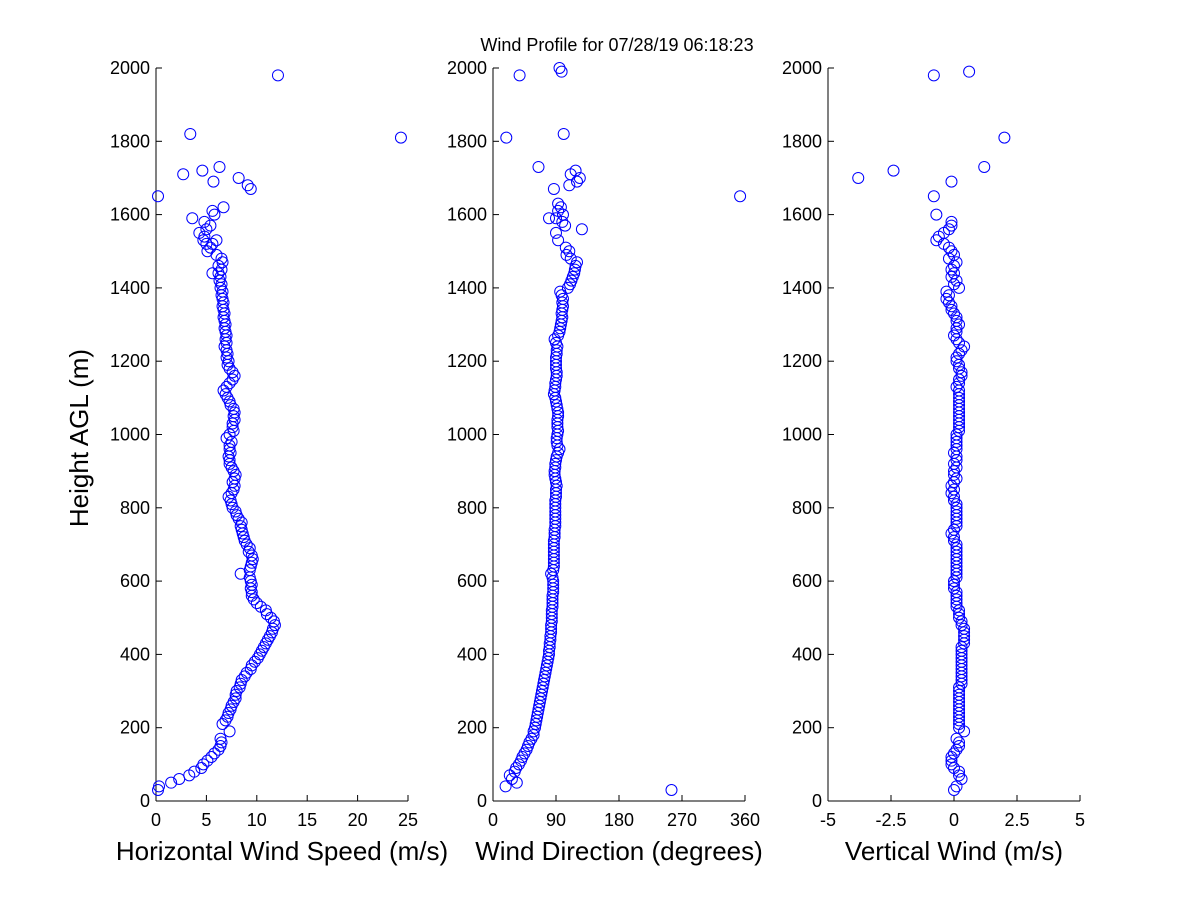  I want to click on y-tick-label: 1000, so click(467, 435).